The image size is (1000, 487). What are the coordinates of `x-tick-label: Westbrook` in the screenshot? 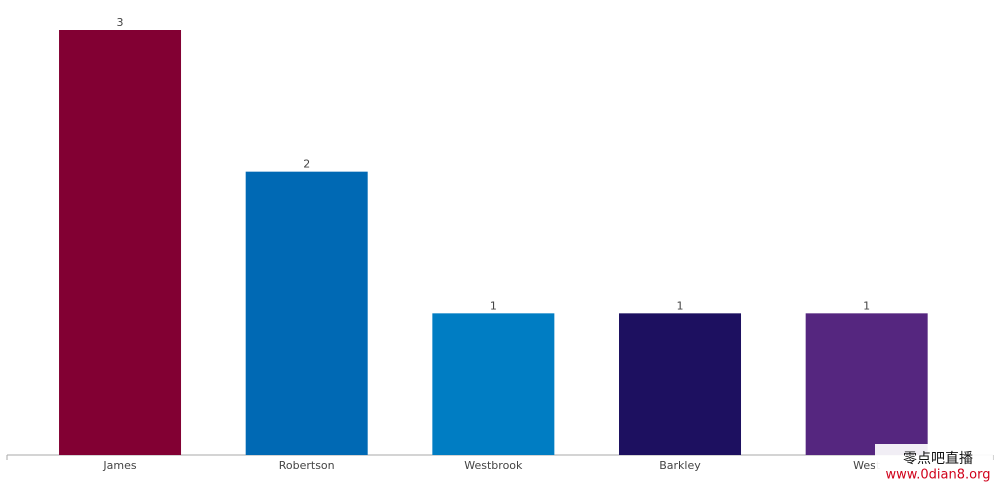 It's located at (493, 465).